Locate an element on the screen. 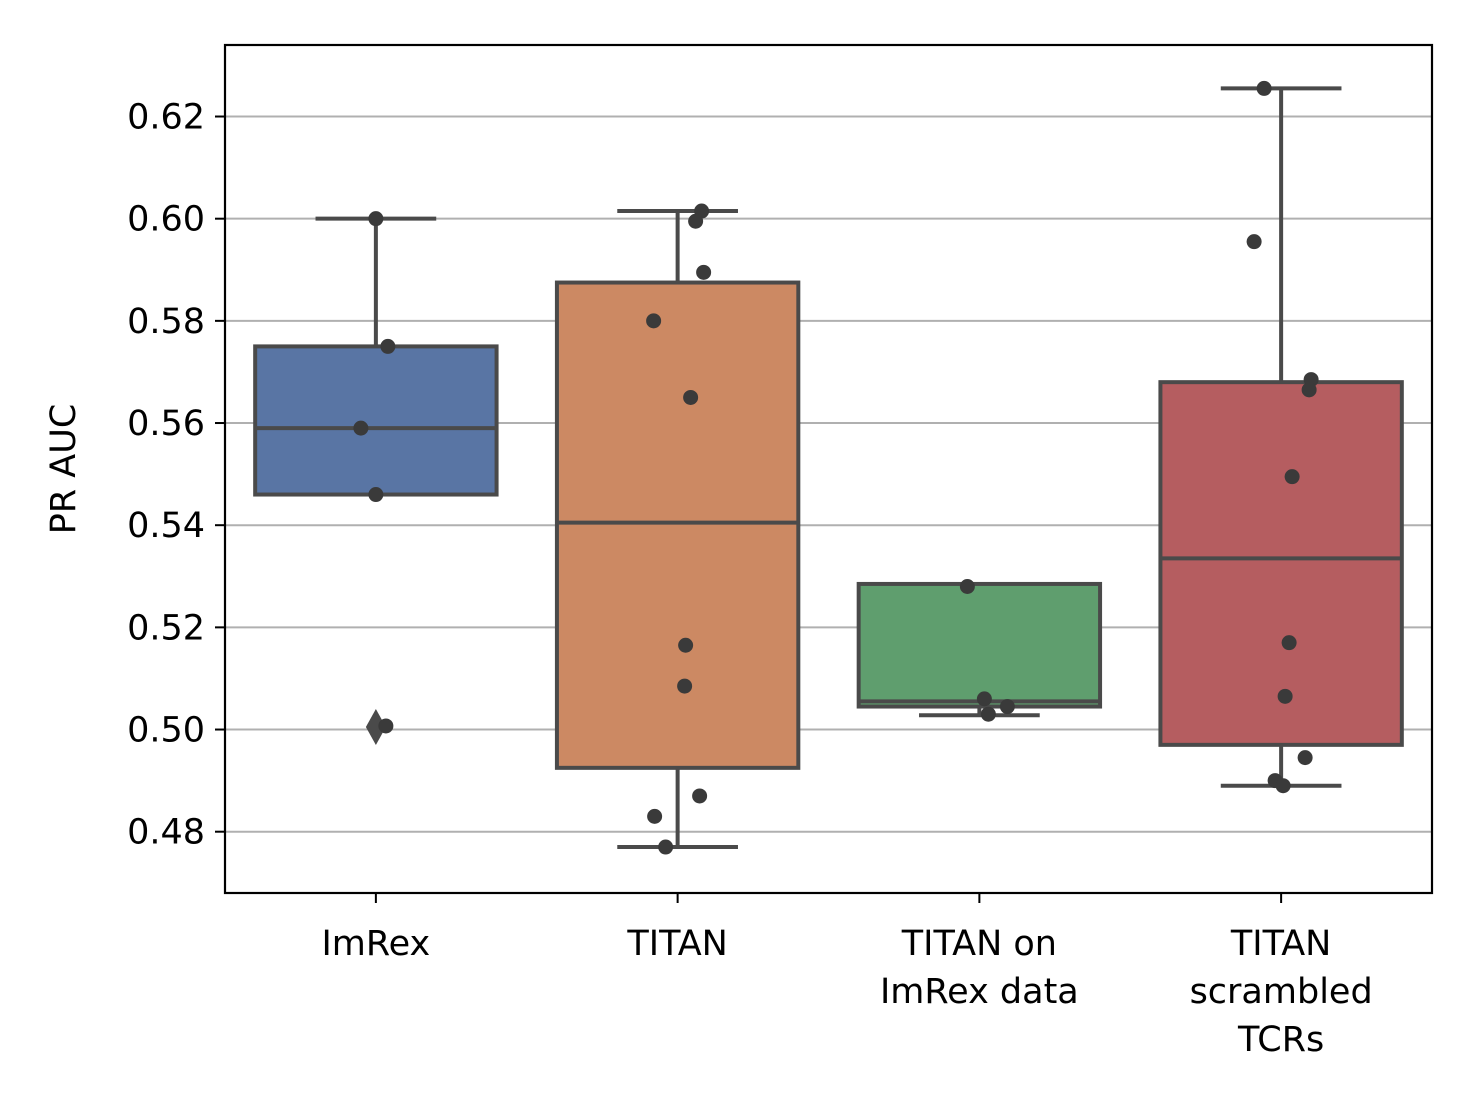 This screenshot has width=1476, height=1107. x-tick-label: ImRex is located at coordinates (375, 944).